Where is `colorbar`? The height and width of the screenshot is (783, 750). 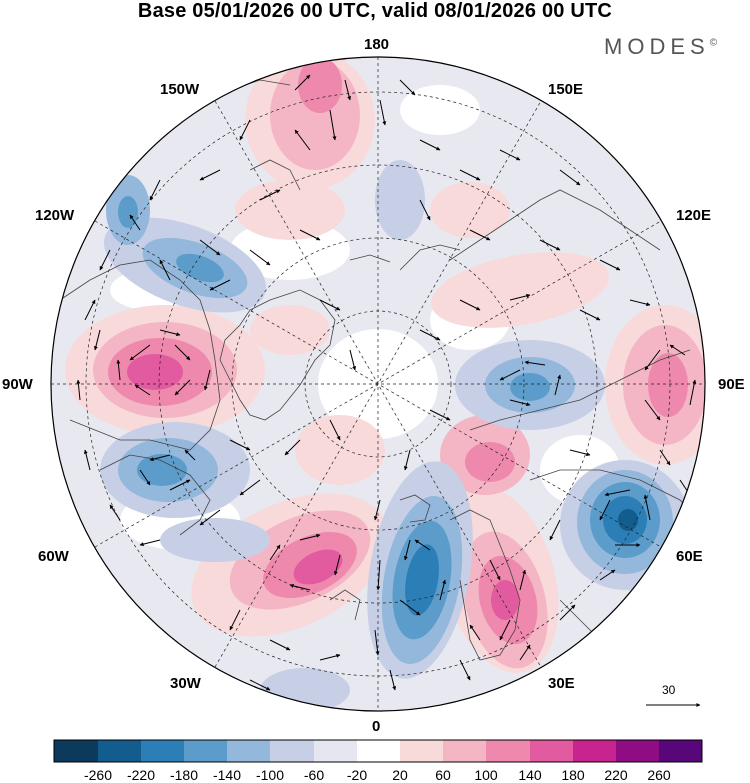 colorbar is located at coordinates (378, 751).